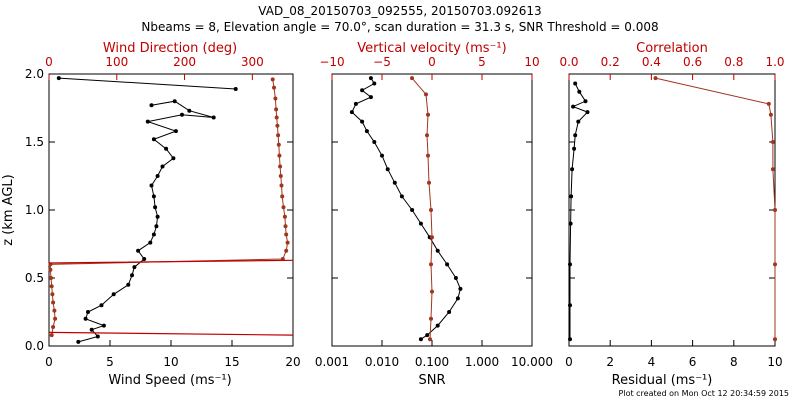  What do you see at coordinates (482, 62) in the screenshot?
I see `top-tick-label: 5` at bounding box center [482, 62].